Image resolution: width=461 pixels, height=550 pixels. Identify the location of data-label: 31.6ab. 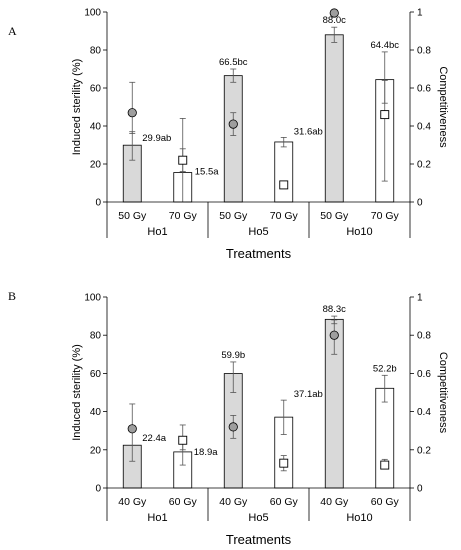
(308, 131).